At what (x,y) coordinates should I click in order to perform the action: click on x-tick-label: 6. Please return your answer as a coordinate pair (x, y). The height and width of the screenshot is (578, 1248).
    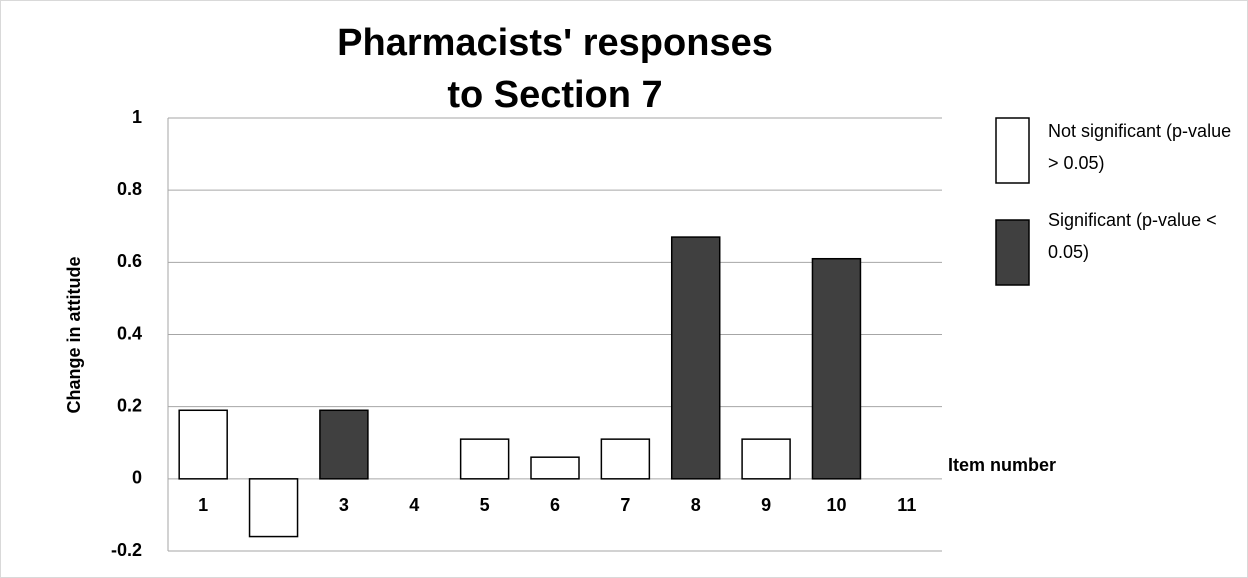
    Looking at the image, I should click on (555, 505).